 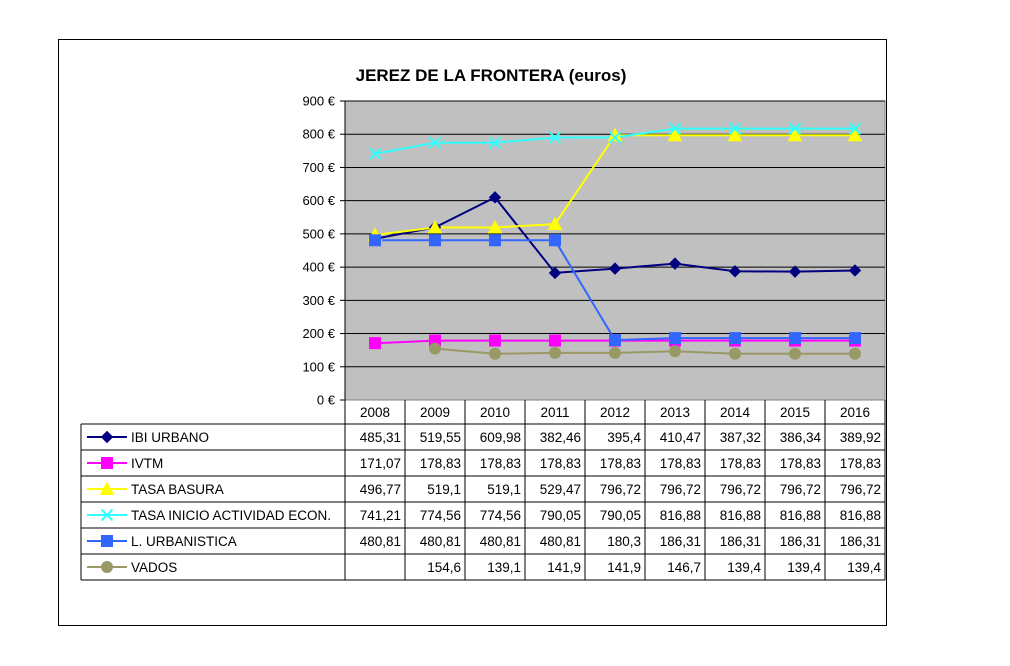 I want to click on data-label: 529,47, so click(x=560, y=489).